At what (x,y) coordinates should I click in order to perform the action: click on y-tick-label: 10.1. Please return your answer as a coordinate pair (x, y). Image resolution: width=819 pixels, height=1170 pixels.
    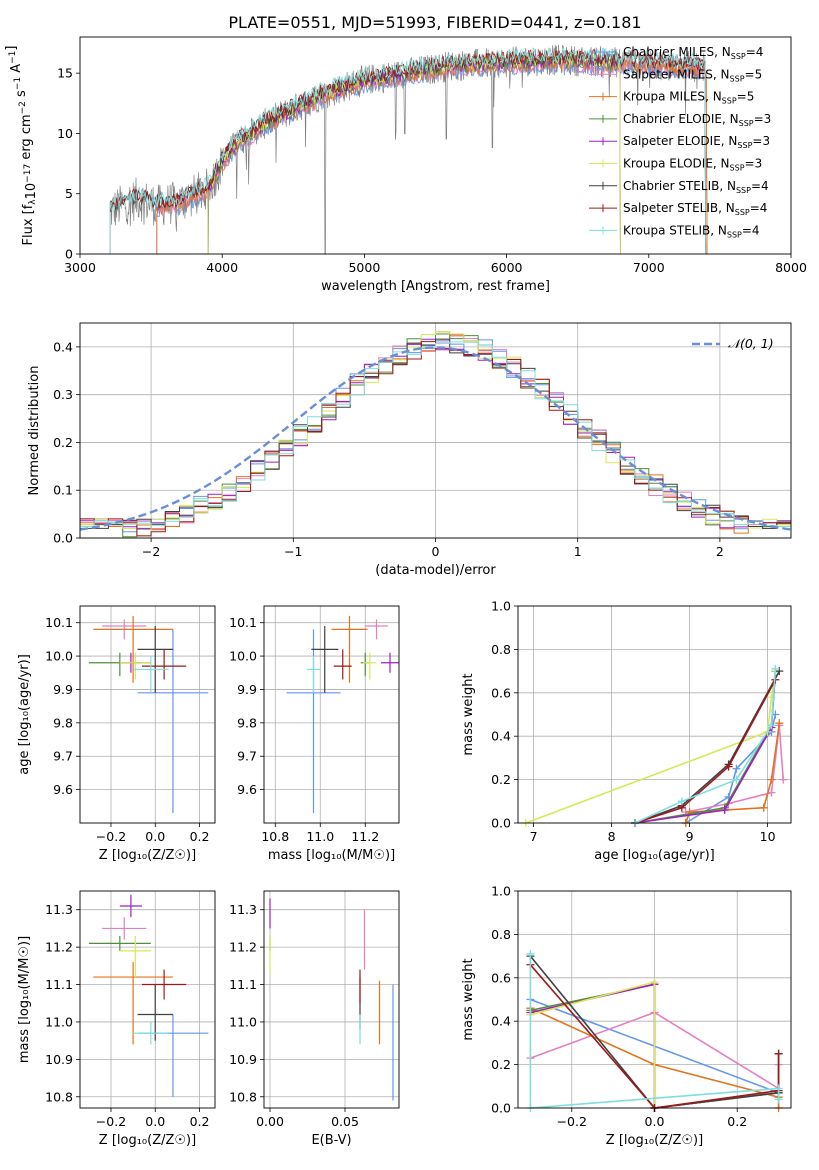
    Looking at the image, I should click on (59, 622).